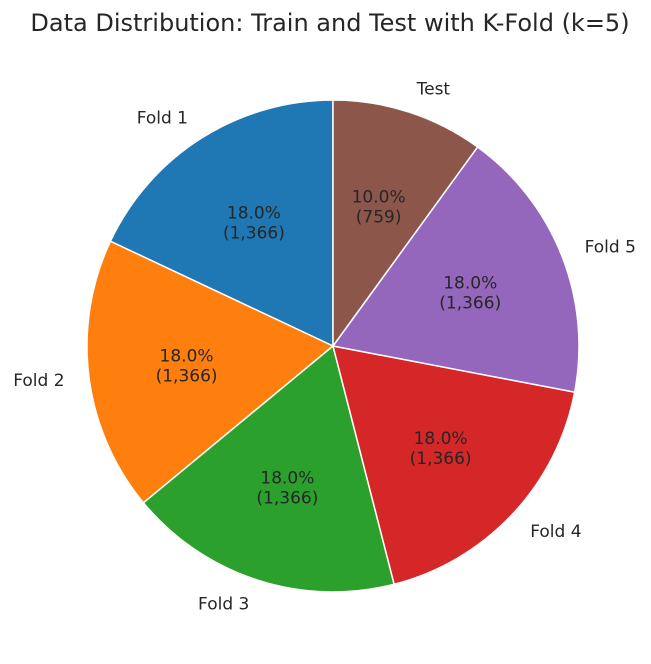 The image size is (651, 664). What do you see at coordinates (433, 90) in the screenshot?
I see `slice-label-test: Test` at bounding box center [433, 90].